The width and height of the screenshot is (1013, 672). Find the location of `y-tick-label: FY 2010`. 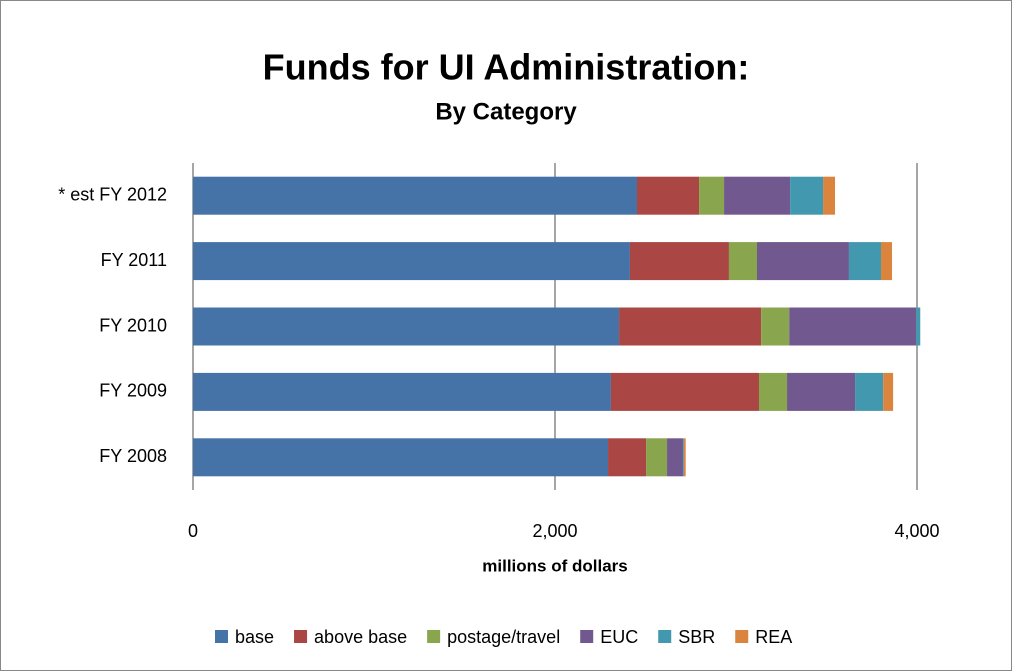

y-tick-label: FY 2010 is located at coordinates (133, 325).